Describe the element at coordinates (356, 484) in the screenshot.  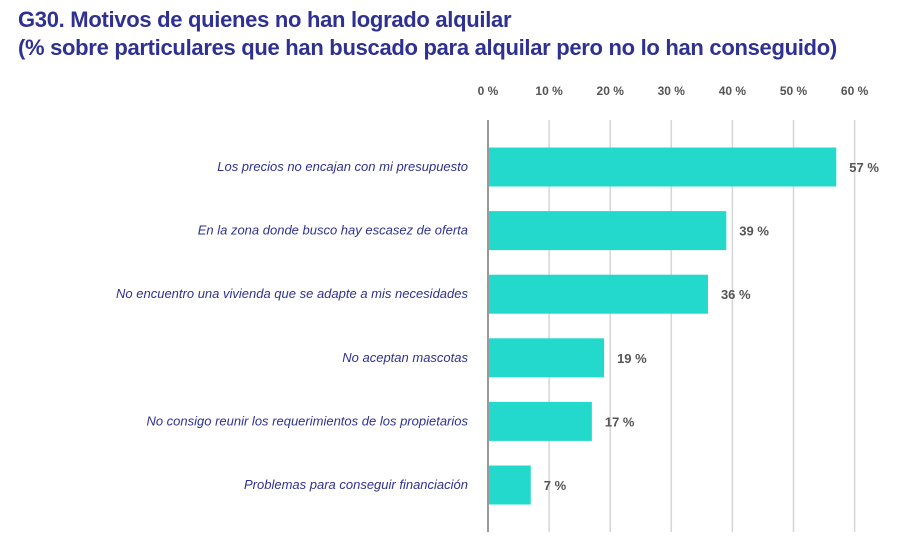
I see `category-label: Problemas para conseguir financiación` at that location.